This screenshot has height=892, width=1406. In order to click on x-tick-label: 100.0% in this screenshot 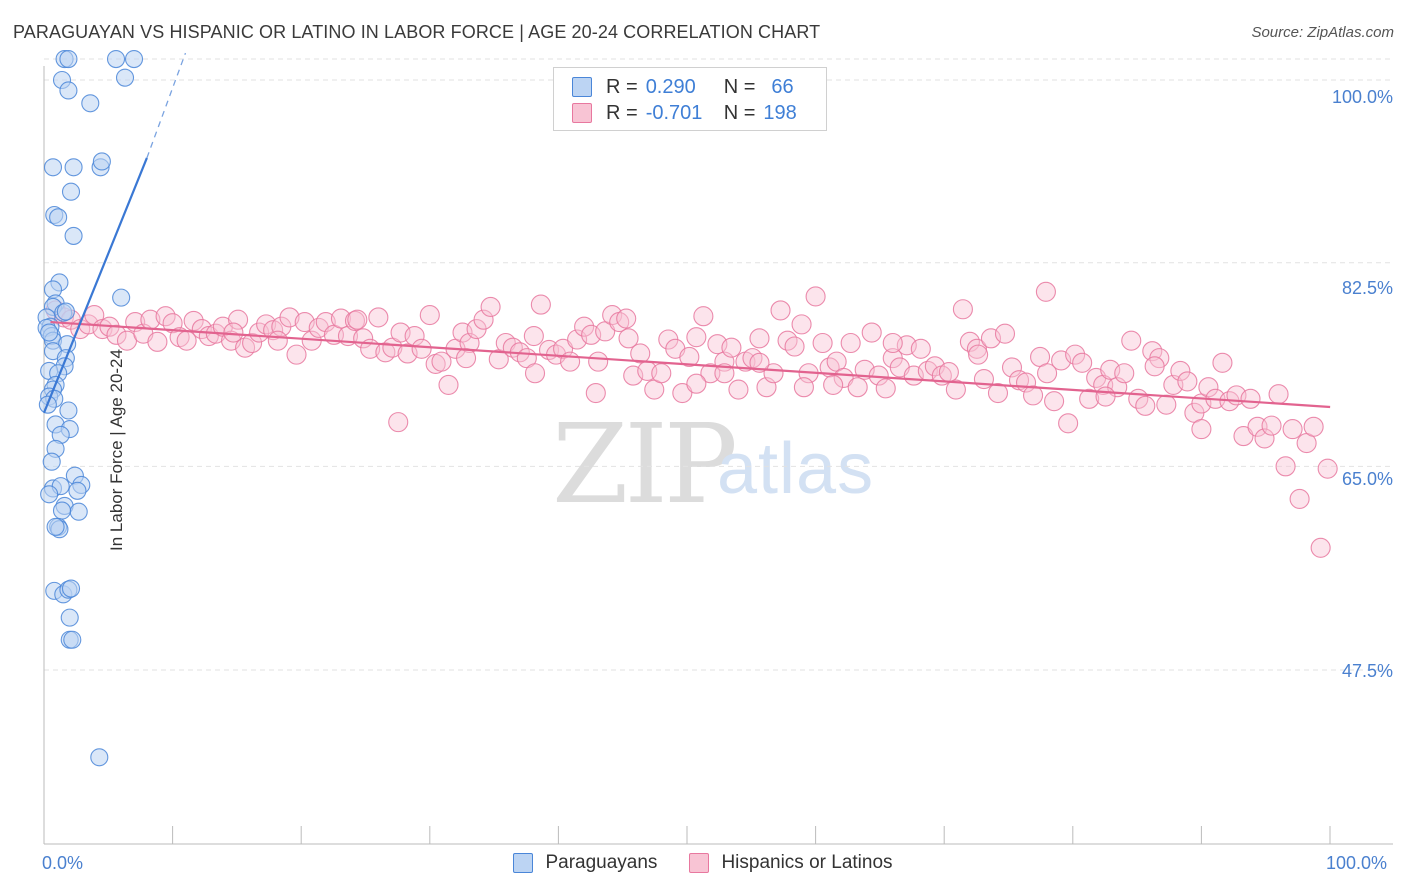, I will do `click(1357, 863)`.